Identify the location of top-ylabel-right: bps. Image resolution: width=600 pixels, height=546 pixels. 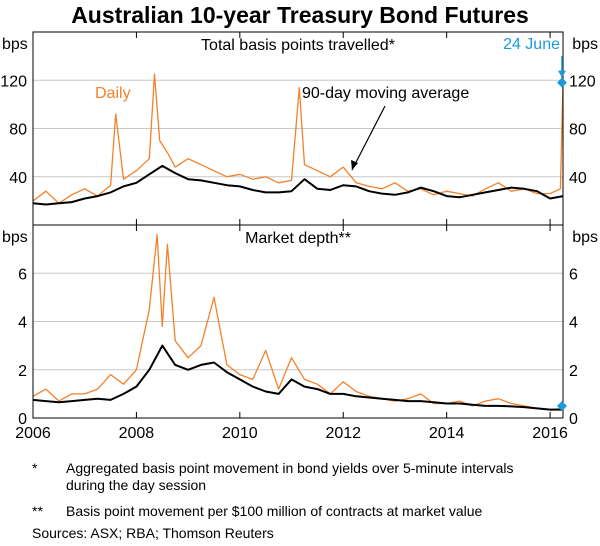
(585, 44).